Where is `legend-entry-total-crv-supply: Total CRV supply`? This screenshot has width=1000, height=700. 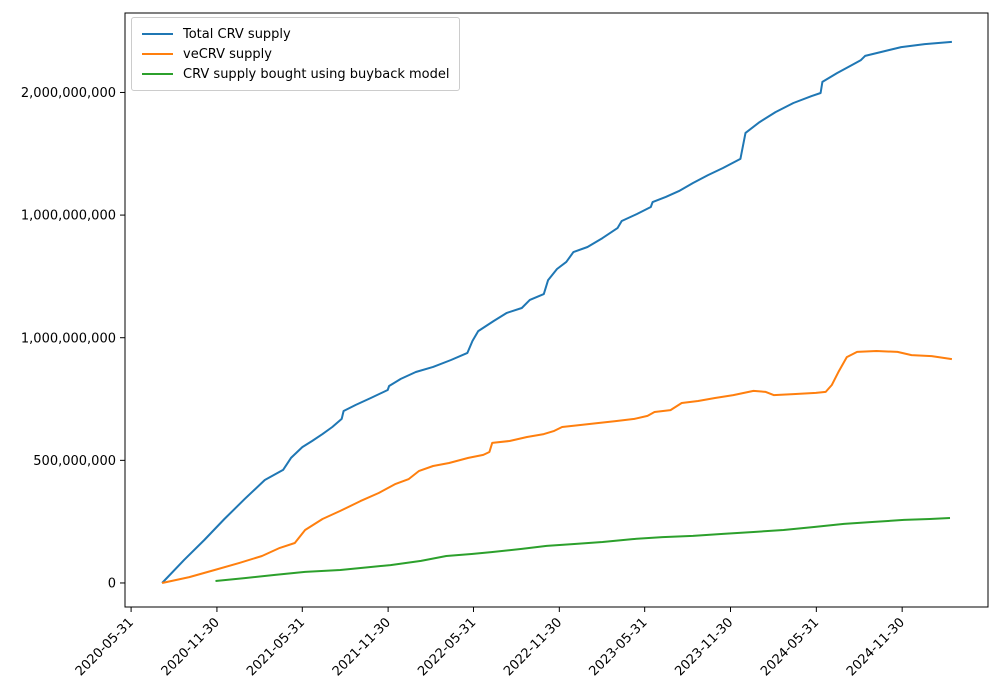 legend-entry-total-crv-supply: Total CRV supply is located at coordinates (295, 34).